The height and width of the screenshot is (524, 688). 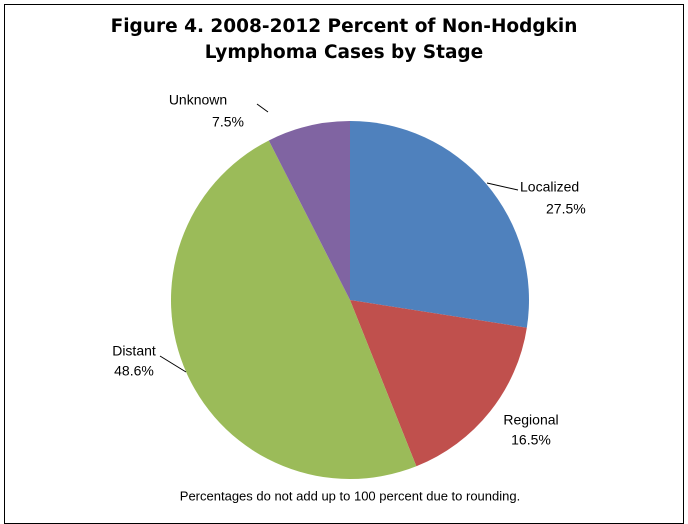 What do you see at coordinates (228, 122) in the screenshot?
I see `slice-value-label: 7.5%` at bounding box center [228, 122].